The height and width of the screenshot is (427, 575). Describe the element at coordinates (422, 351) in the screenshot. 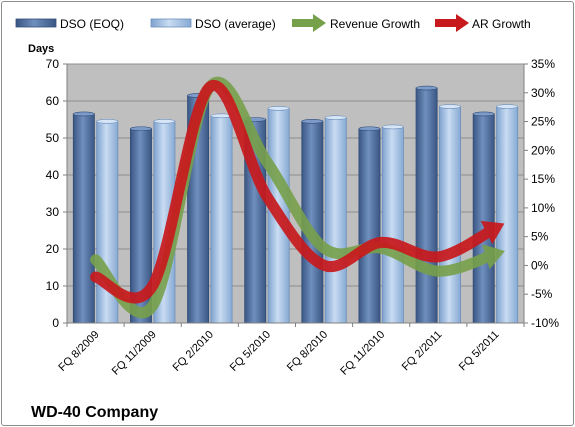

I see `x-tick-label: FQ 2/2011` at that location.